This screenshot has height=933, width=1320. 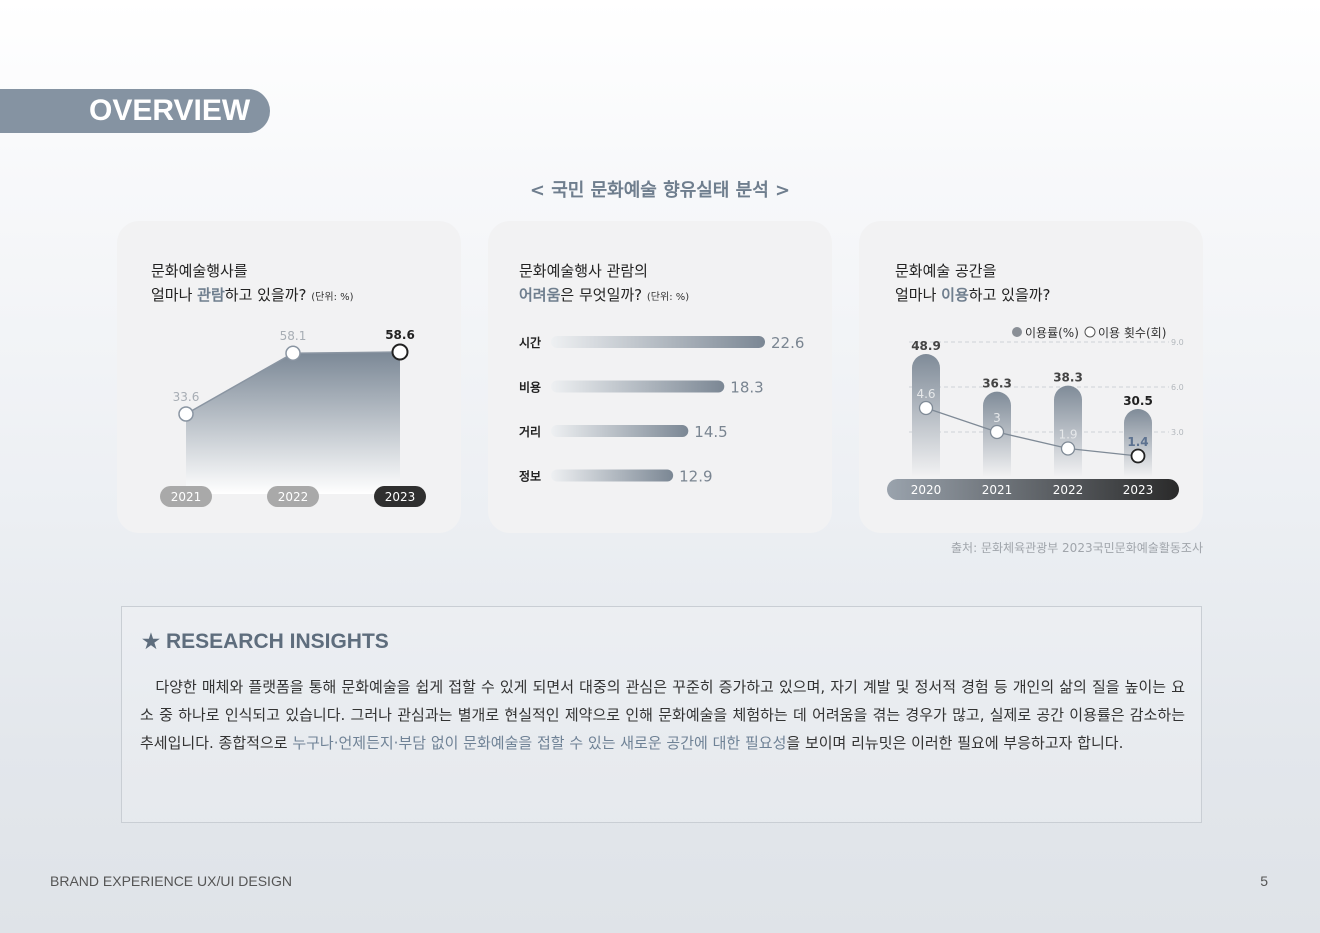 What do you see at coordinates (1068, 378) in the screenshot?
I see `bar-value-label: 38.3` at bounding box center [1068, 378].